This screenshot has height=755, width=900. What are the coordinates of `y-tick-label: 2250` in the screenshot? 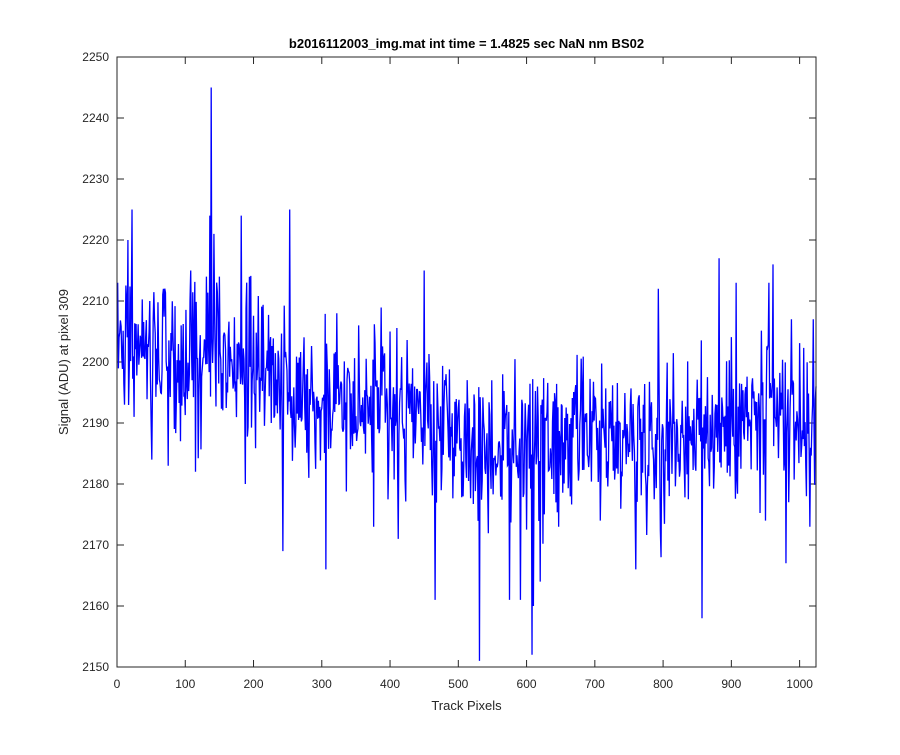 It's located at (95, 57).